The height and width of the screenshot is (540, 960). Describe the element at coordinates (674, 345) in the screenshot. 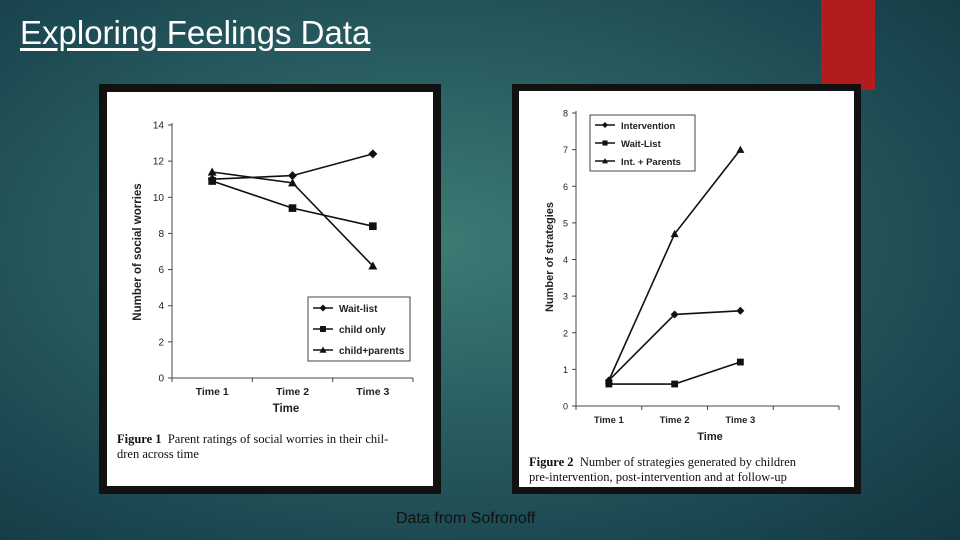

I see `series-line-diamond` at that location.